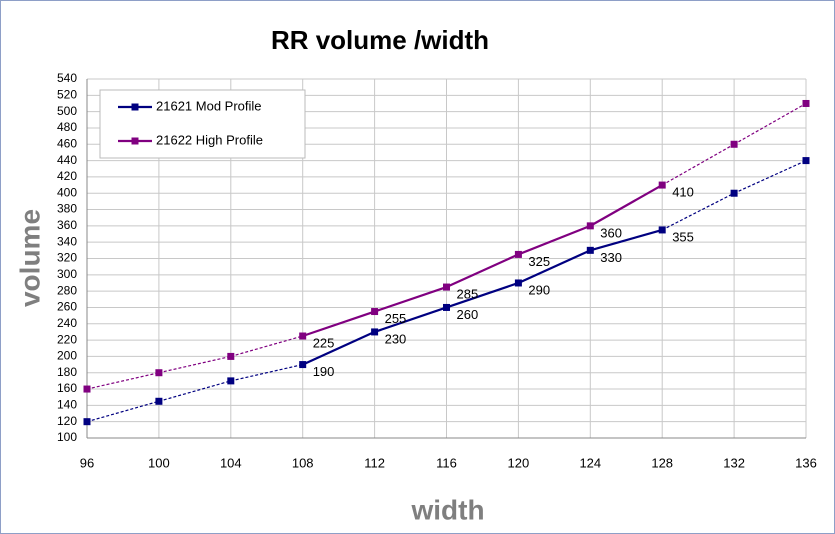 The width and height of the screenshot is (835, 534). Describe the element at coordinates (202, 124) in the screenshot. I see `legend-box` at that location.